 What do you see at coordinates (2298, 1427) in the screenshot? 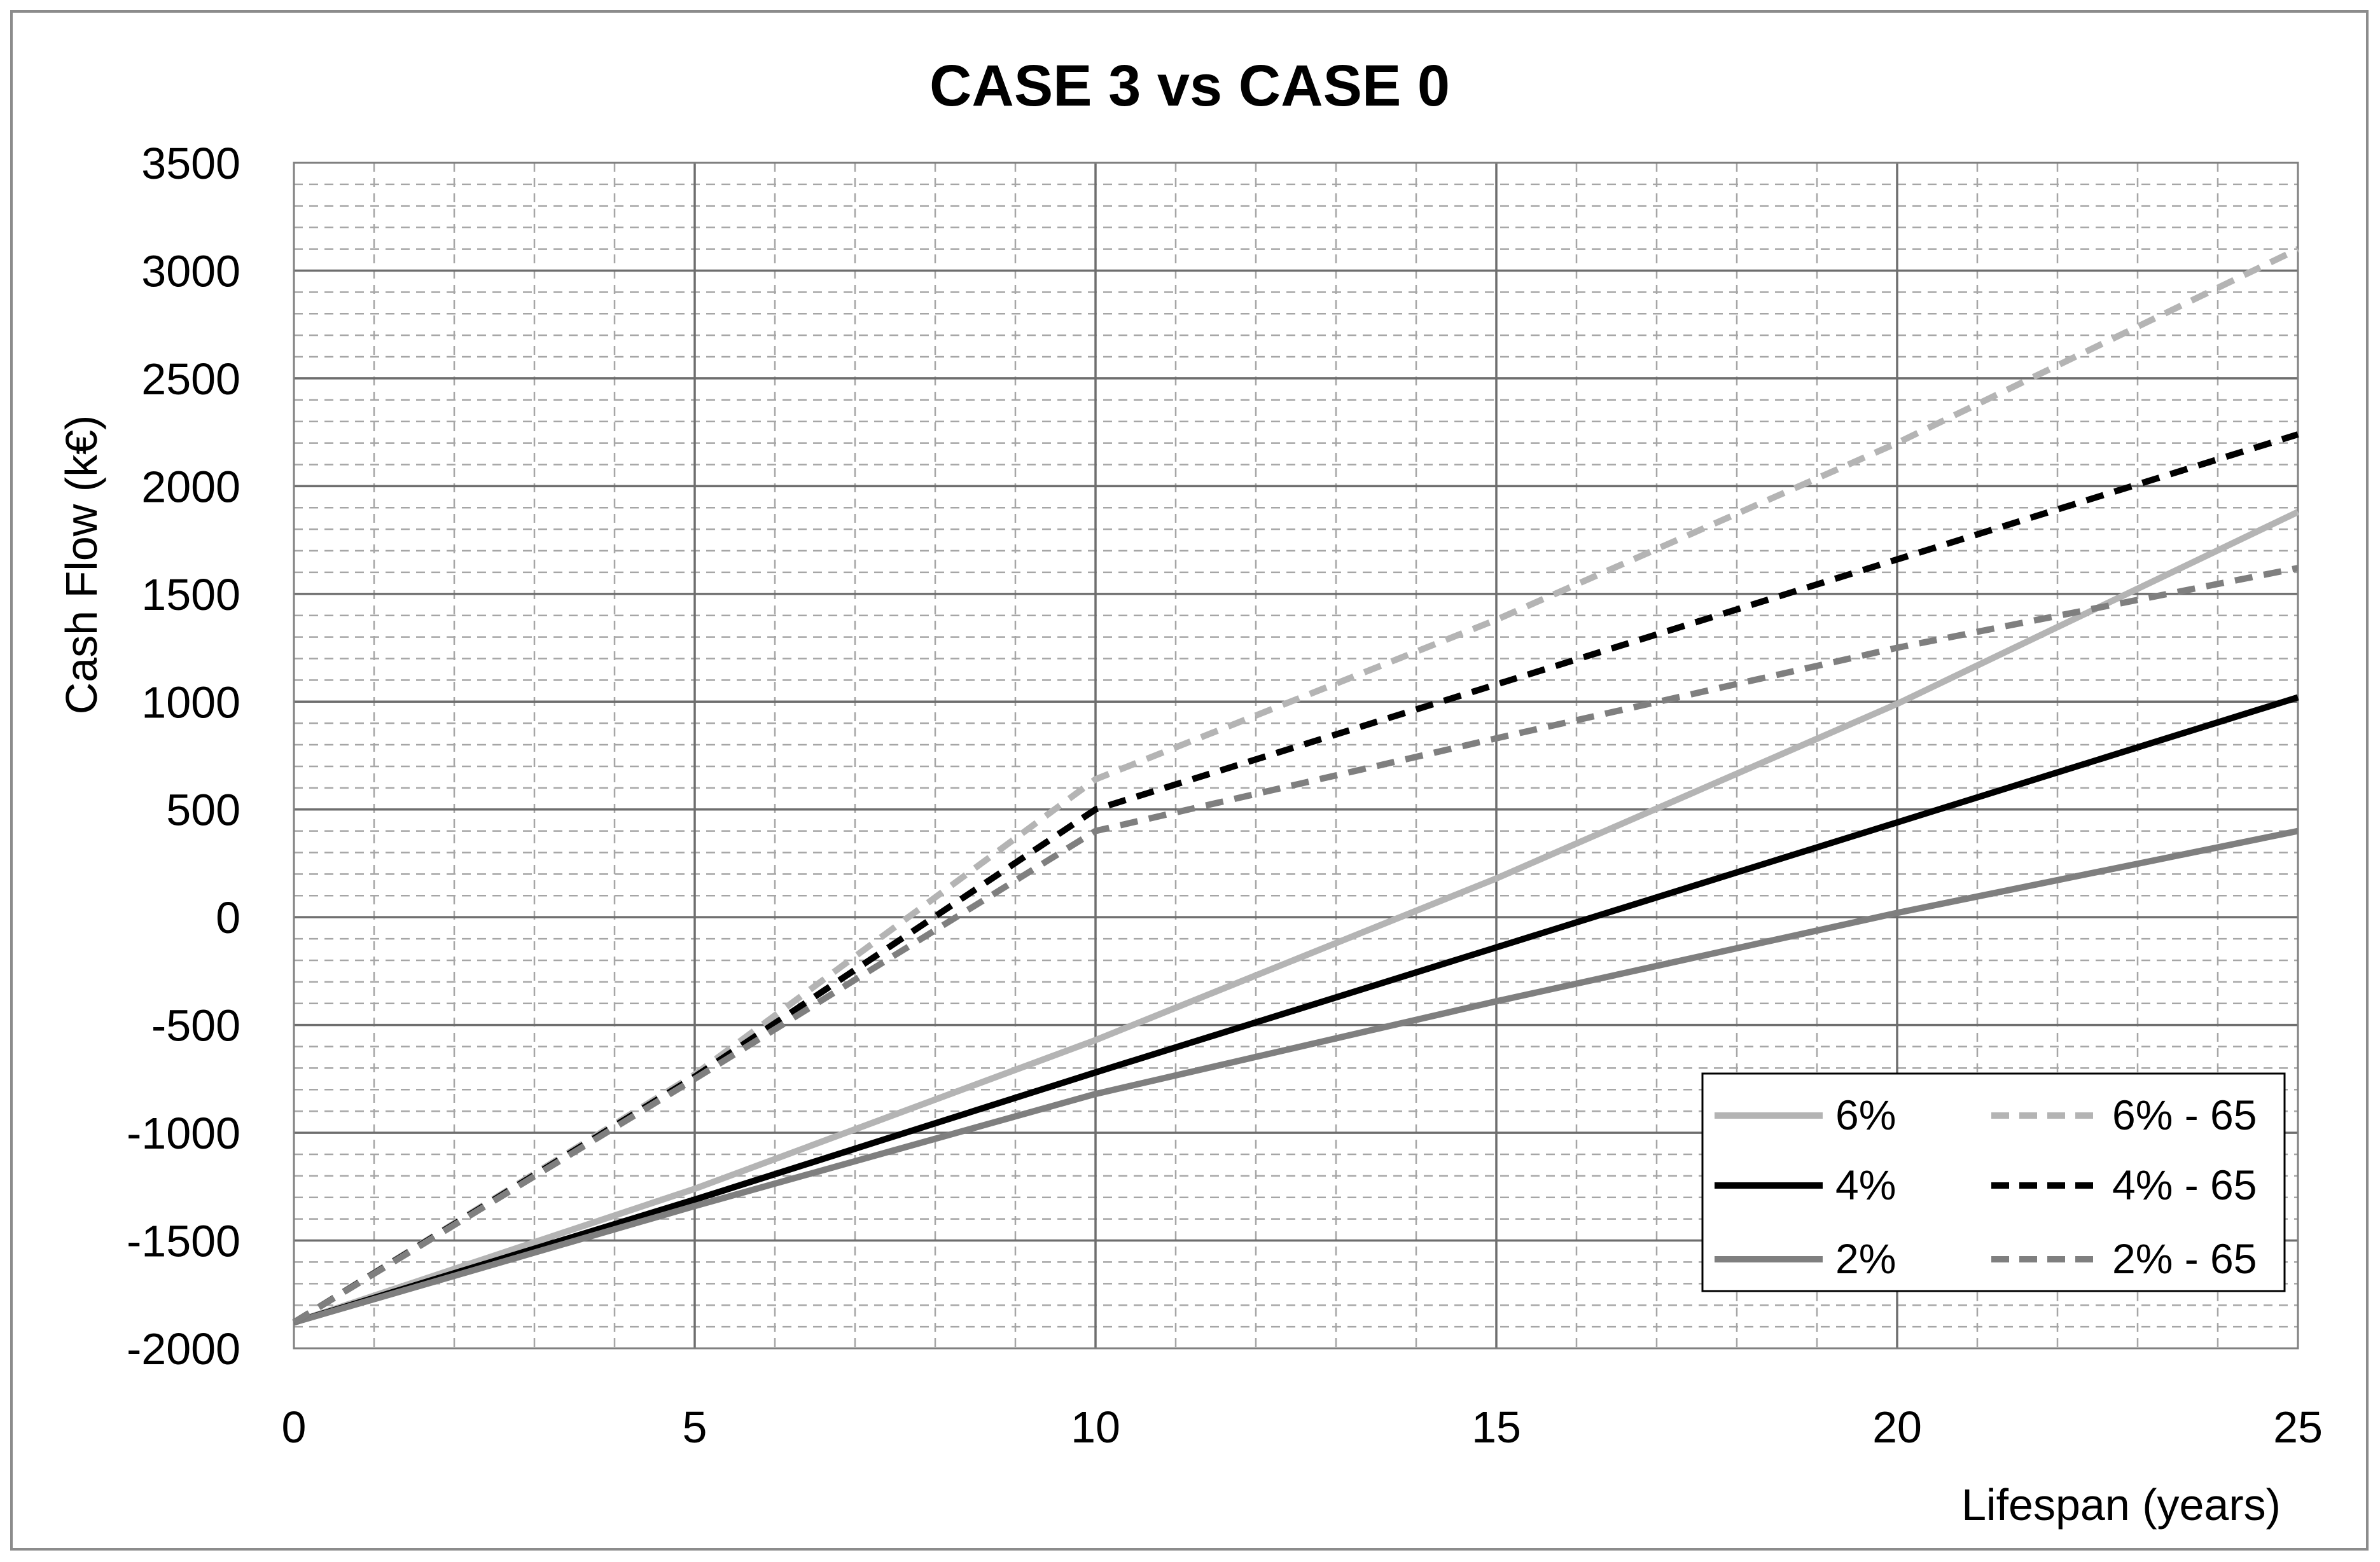
I see `x-tick-label: 25` at bounding box center [2298, 1427].